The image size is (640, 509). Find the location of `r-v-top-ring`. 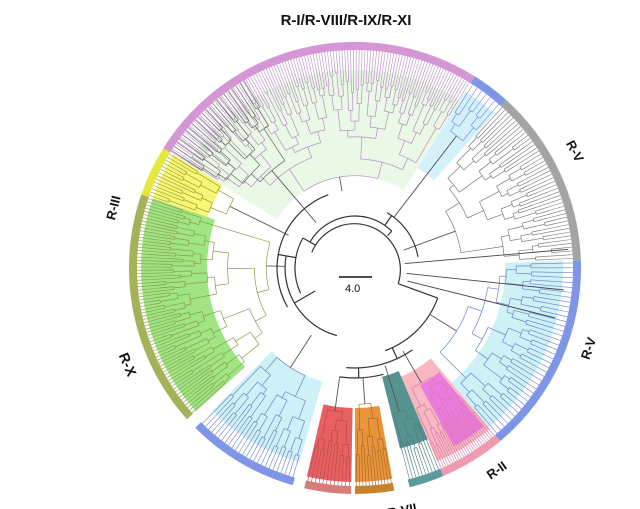

r-v-top-ring is located at coordinates (488, 91).